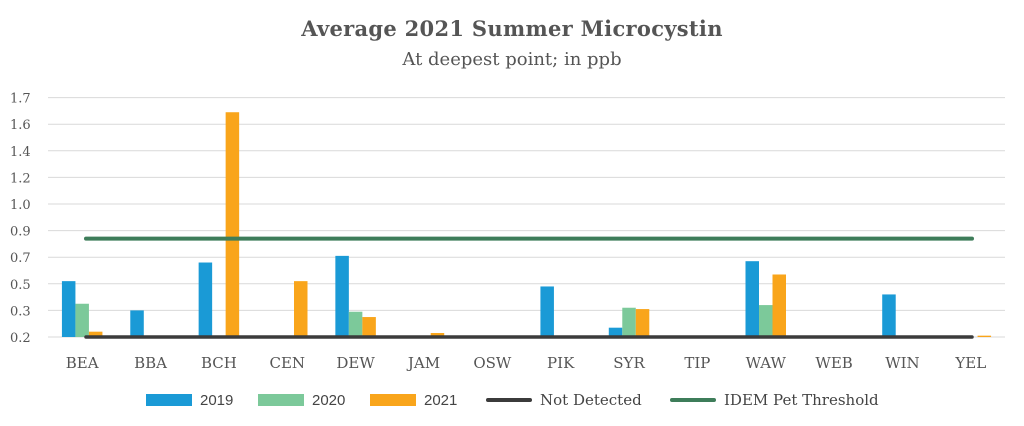  Describe the element at coordinates (441, 400) in the screenshot. I see `legend-label-2021: 2021` at that location.